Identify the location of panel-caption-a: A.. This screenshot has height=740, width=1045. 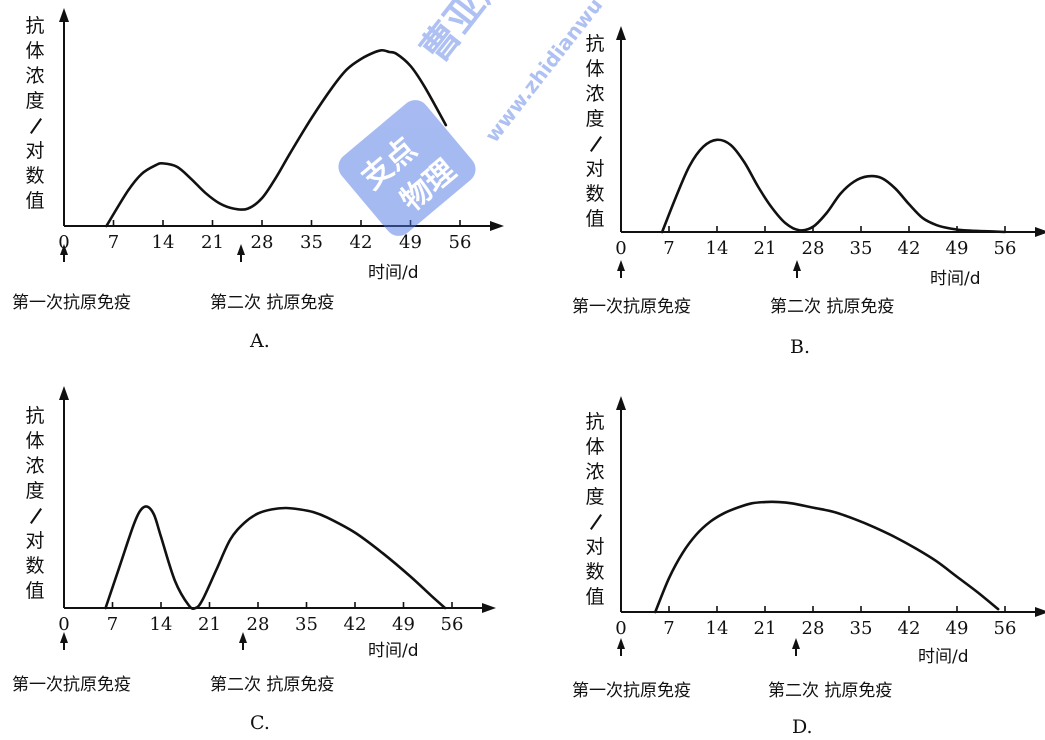
(260, 341).